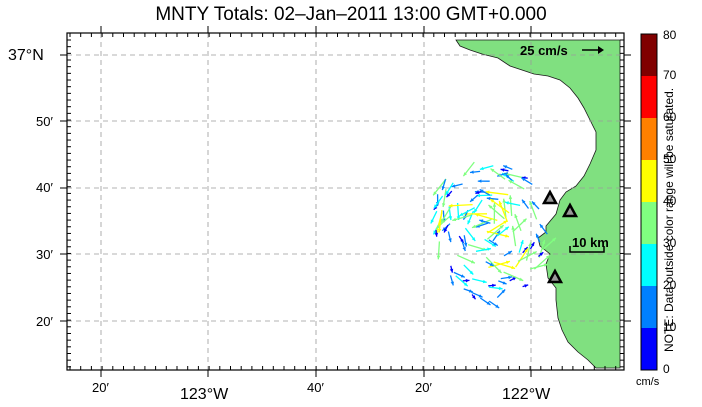 The image size is (702, 407). What do you see at coordinates (315, 387) in the screenshot?
I see `lon-label: 40′` at bounding box center [315, 387].